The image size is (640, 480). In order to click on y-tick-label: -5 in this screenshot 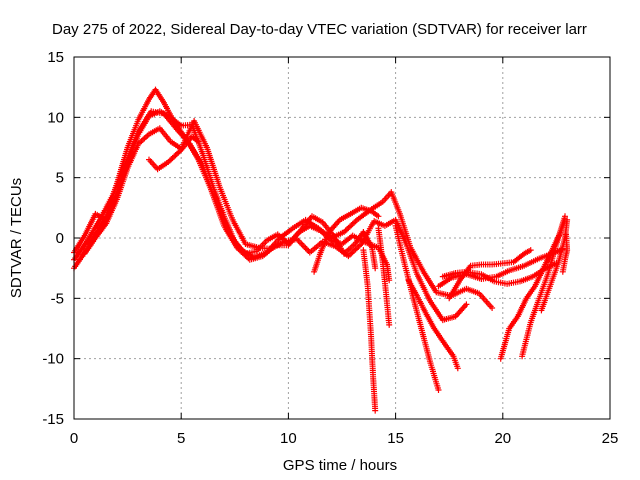, I will do `click(57, 298)`.